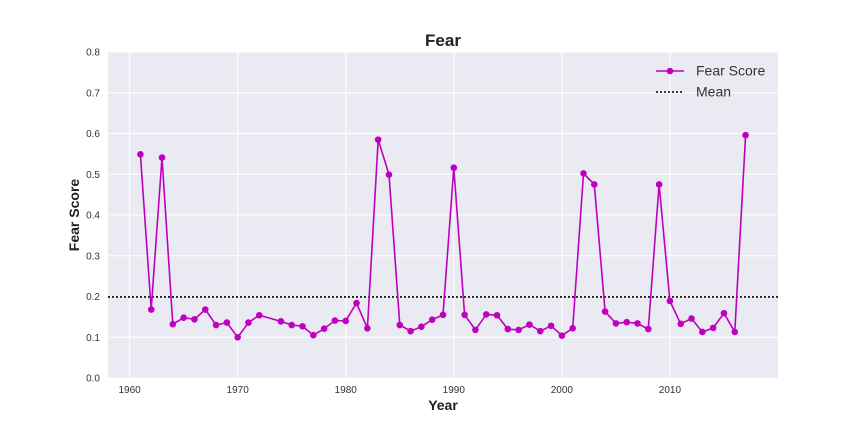 This screenshot has height=432, width=864. I want to click on y-tick-label: 0.7, so click(93, 93).